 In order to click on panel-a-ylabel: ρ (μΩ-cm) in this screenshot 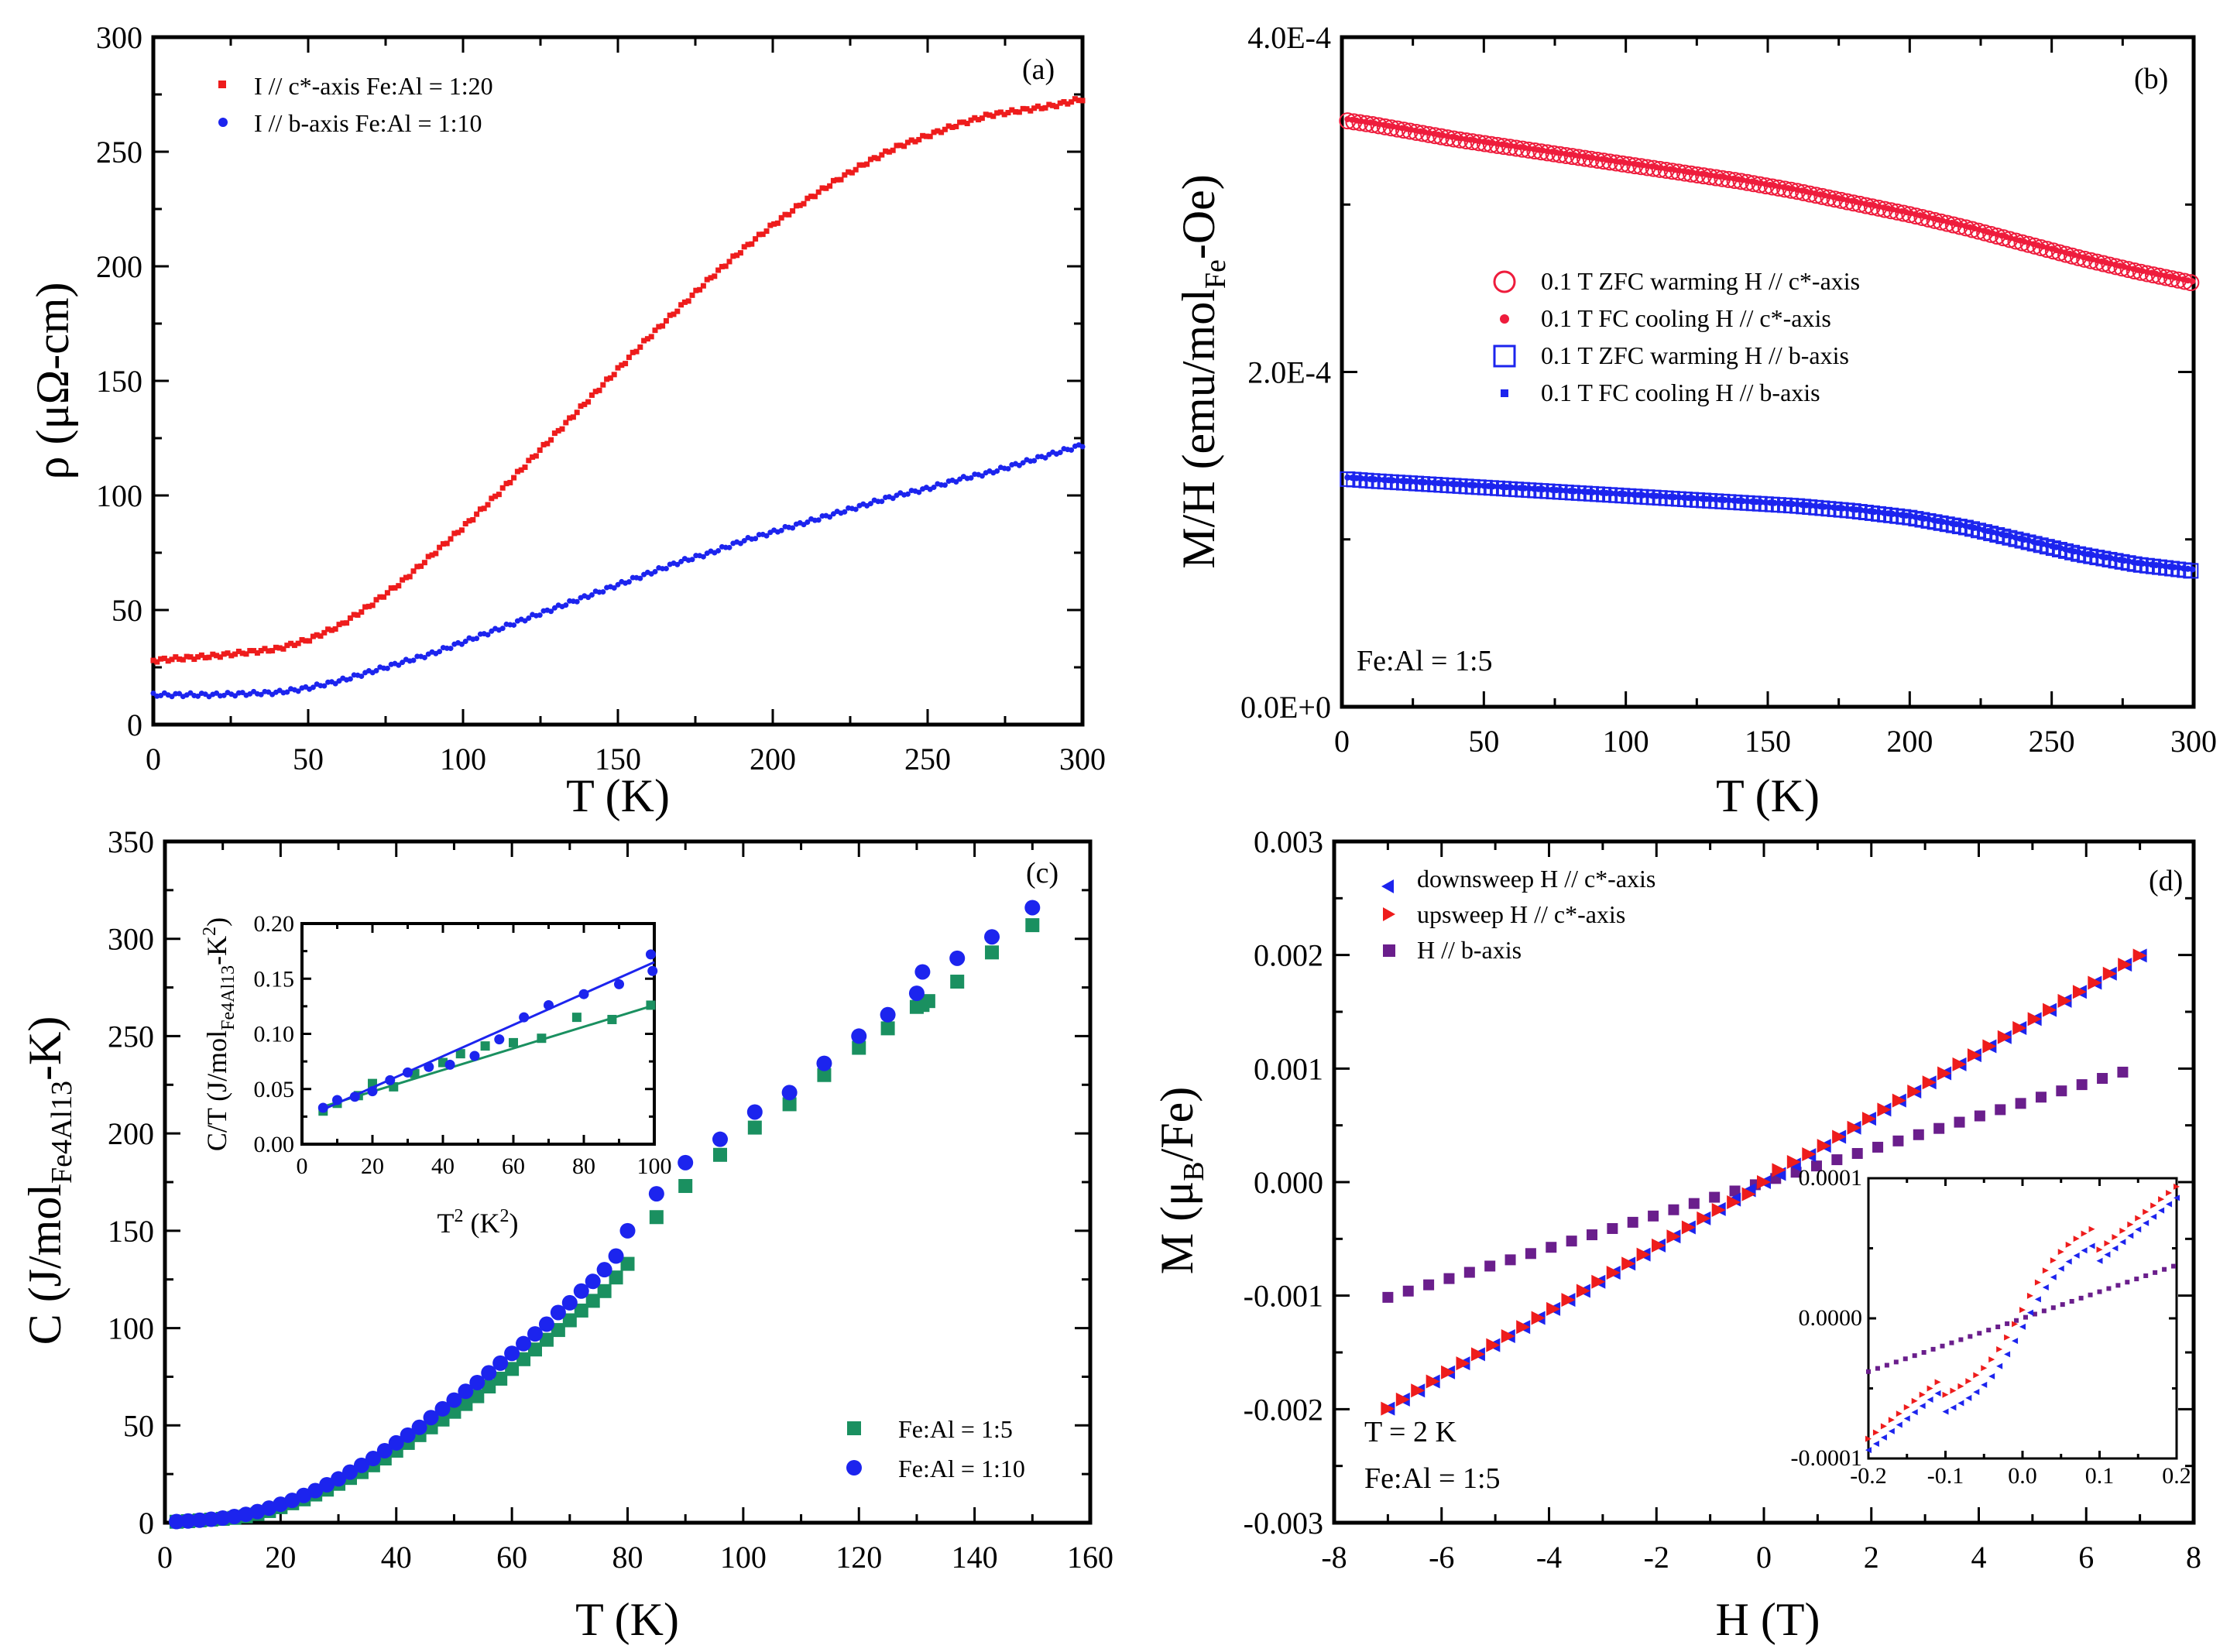, I will do `click(52, 381)`.